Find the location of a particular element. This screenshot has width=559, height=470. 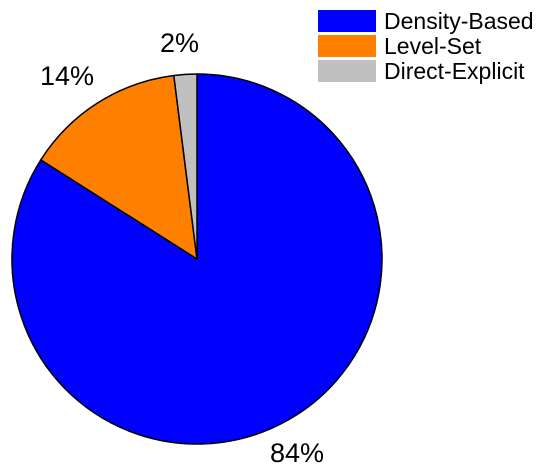

pie-slice-direct-explicit is located at coordinates (185, 166).